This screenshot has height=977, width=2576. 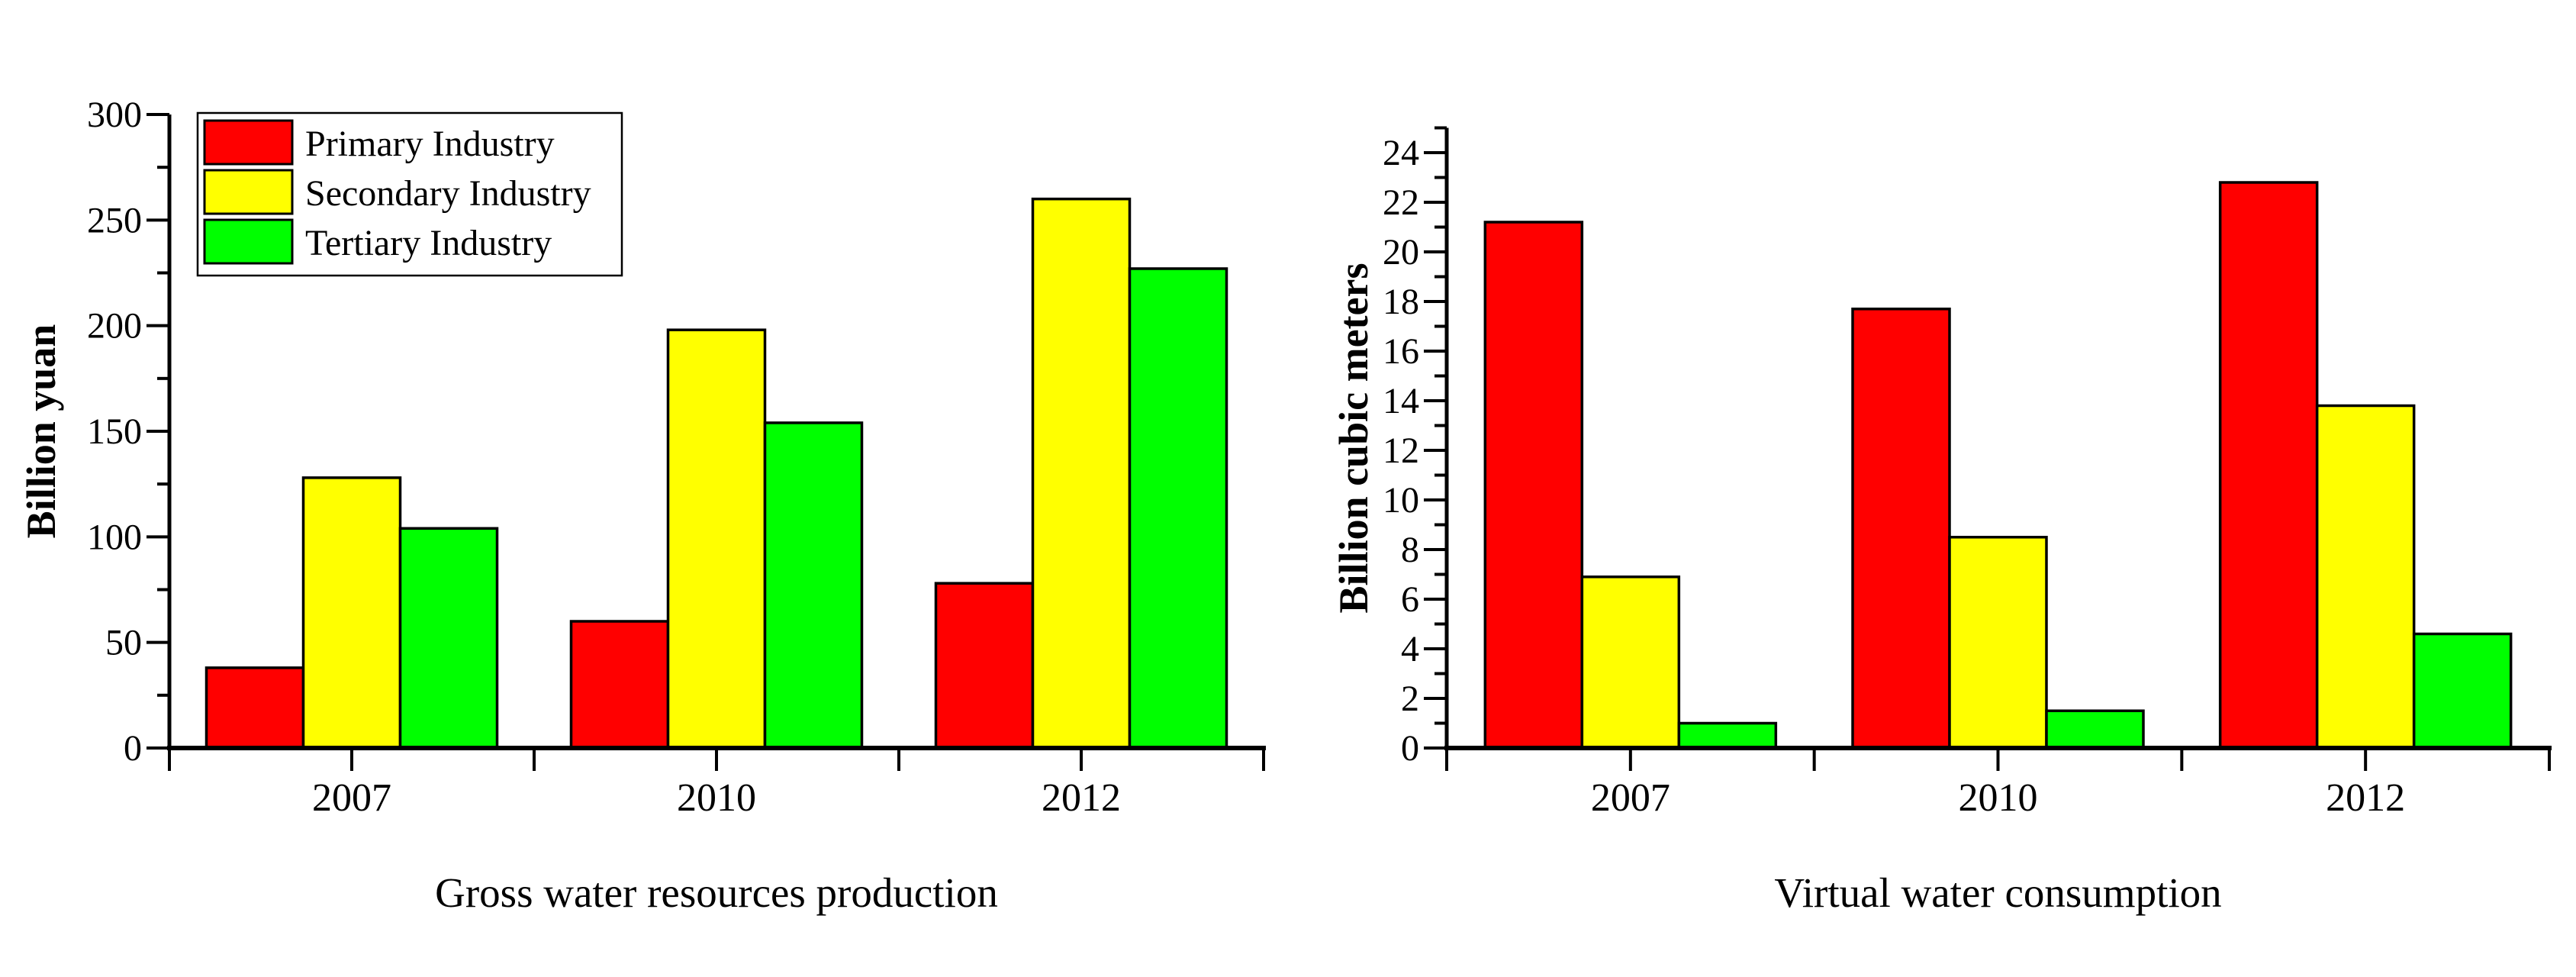 I want to click on legend-label-0: Primary Industry, so click(x=430, y=144).